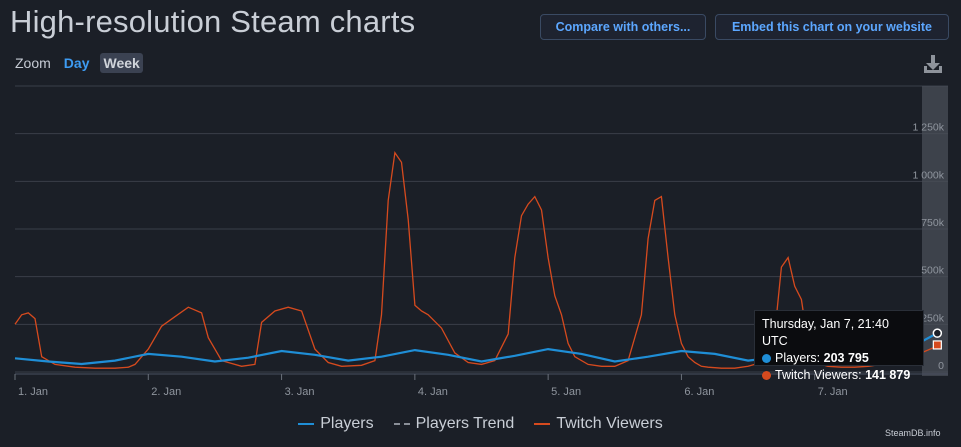 Image resolution: width=961 pixels, height=447 pixels. I want to click on legend-label-players: Players, so click(347, 423).